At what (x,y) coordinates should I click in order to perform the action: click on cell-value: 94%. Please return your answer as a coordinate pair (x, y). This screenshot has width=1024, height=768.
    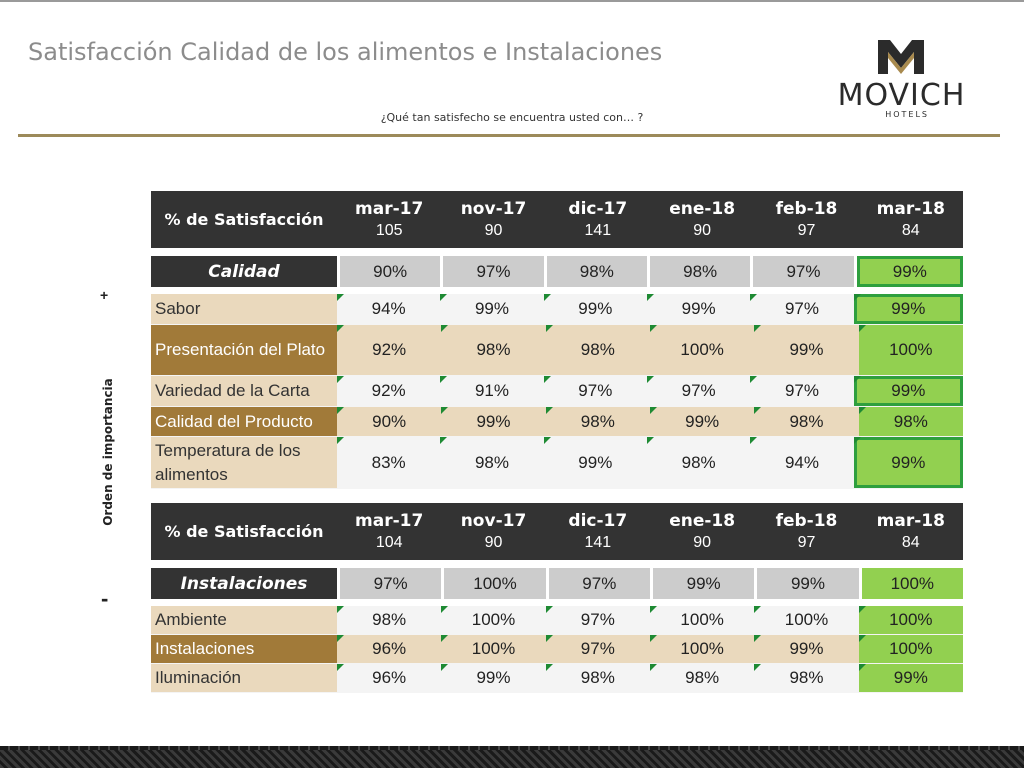
    Looking at the image, I should click on (801, 462).